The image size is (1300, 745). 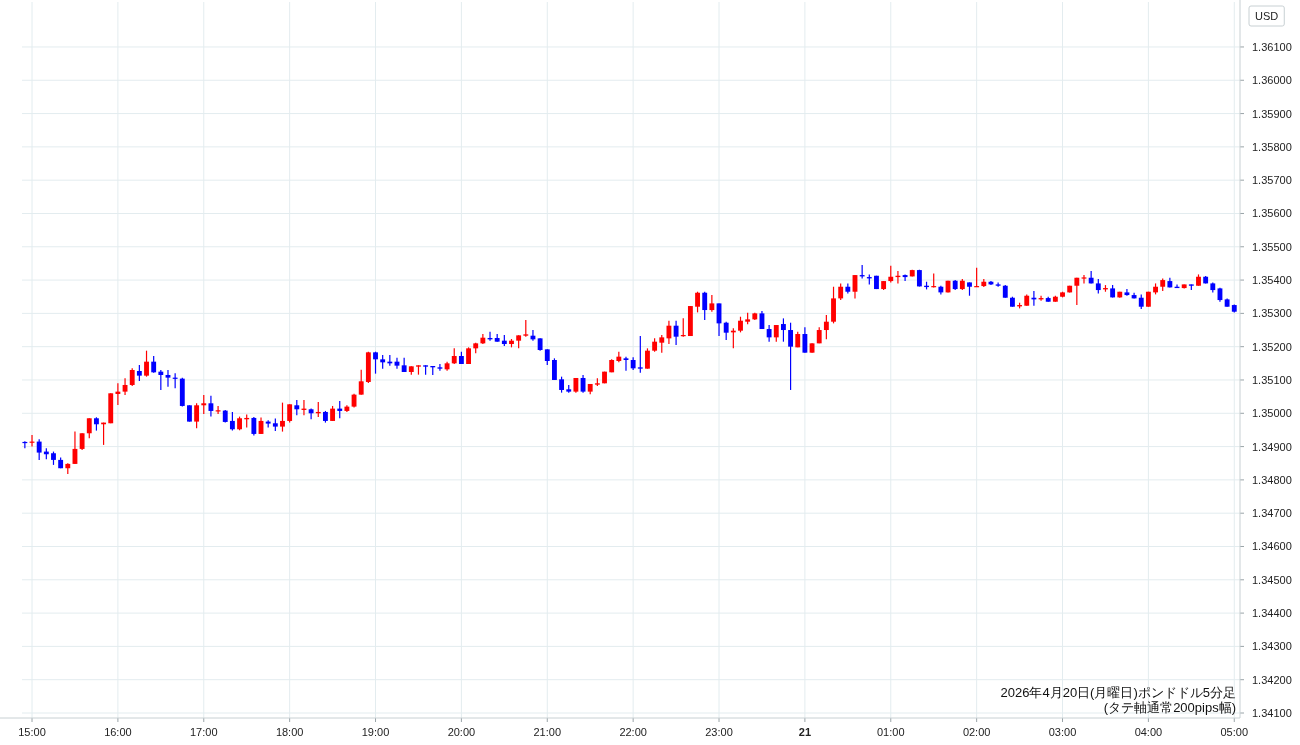 I want to click on y-tick-label: 1.34300, so click(x=1272, y=646).